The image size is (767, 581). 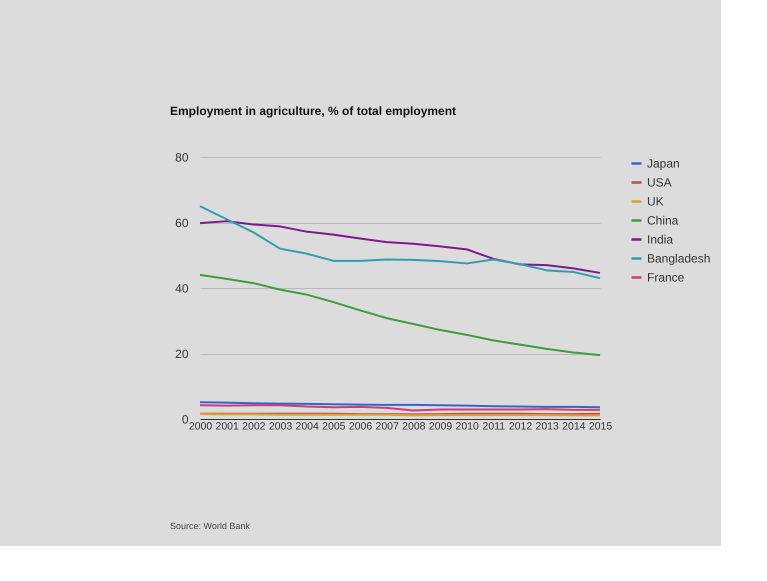 I want to click on source-note: Source: World Bank, so click(x=210, y=526).